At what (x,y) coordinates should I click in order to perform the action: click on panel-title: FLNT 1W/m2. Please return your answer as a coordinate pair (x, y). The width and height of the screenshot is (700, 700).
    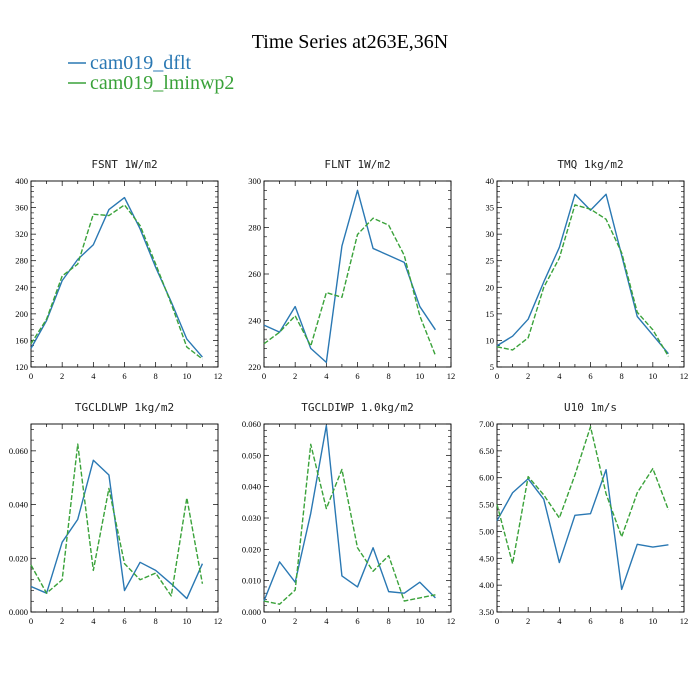
    Looking at the image, I should click on (357, 164).